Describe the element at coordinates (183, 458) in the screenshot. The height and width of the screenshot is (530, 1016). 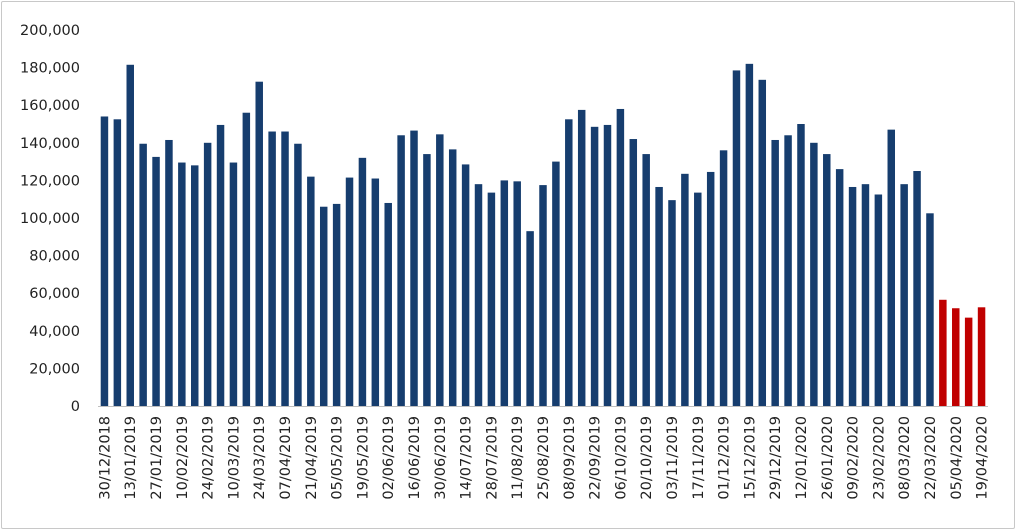
I see `x-tick-label: 10/02/2019` at that location.